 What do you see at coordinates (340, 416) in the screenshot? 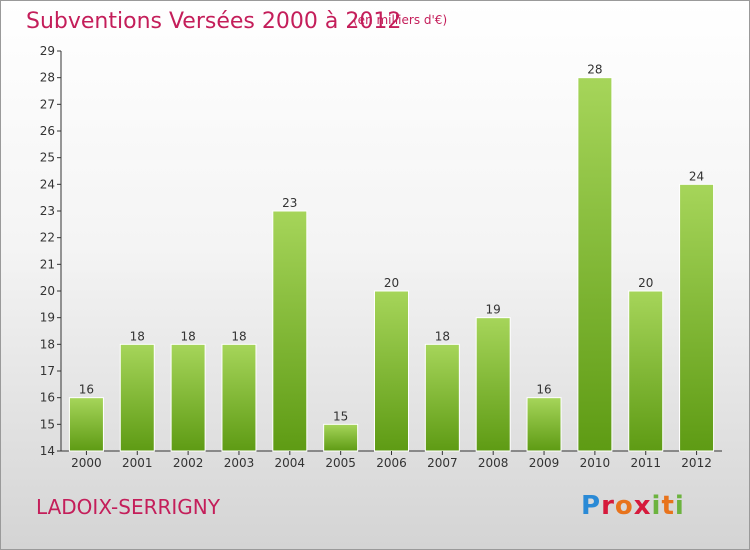
I see `bar-value-label: 15` at bounding box center [340, 416].